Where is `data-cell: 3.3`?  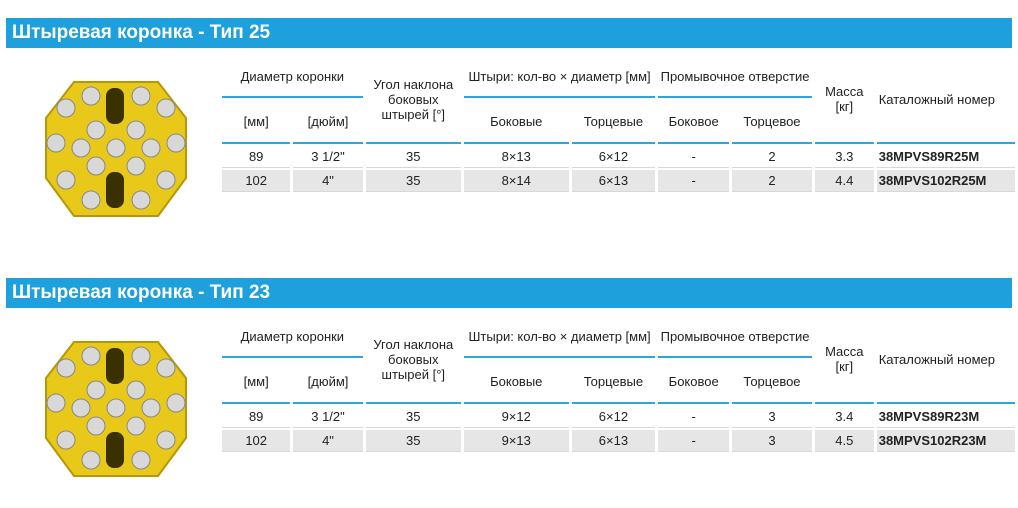 data-cell: 3.3 is located at coordinates (844, 157).